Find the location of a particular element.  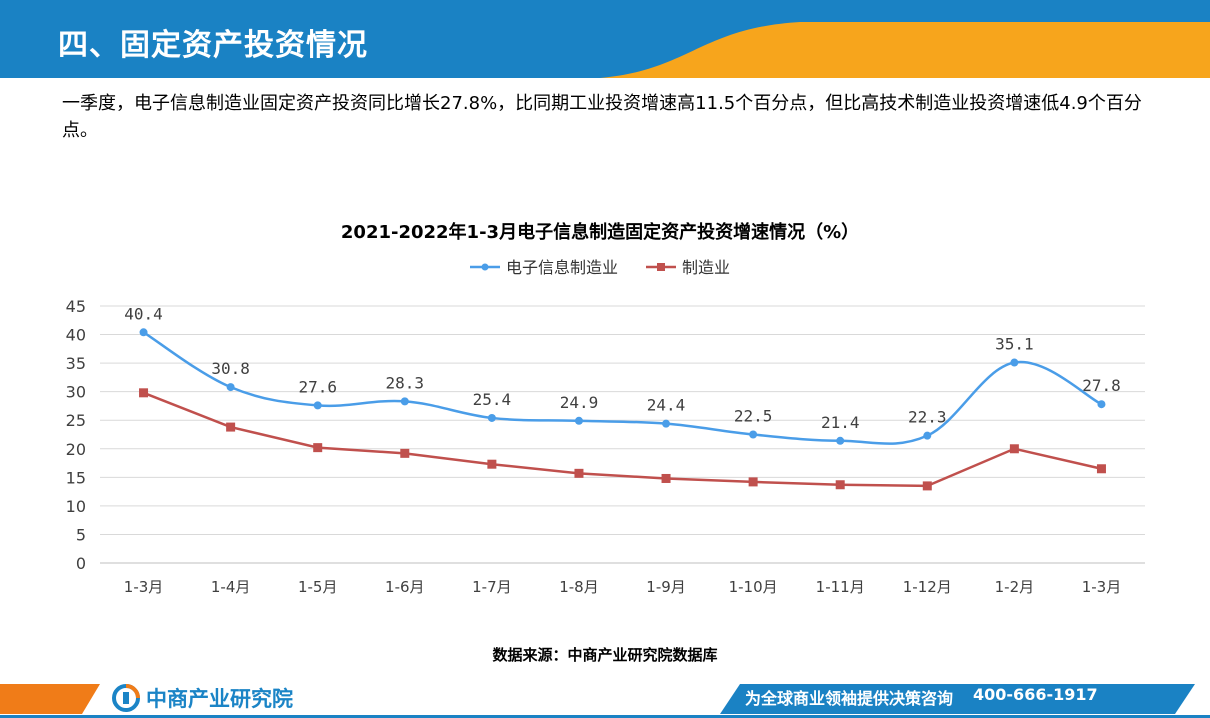

x-tick-label: 1-7月 is located at coordinates (492, 587).